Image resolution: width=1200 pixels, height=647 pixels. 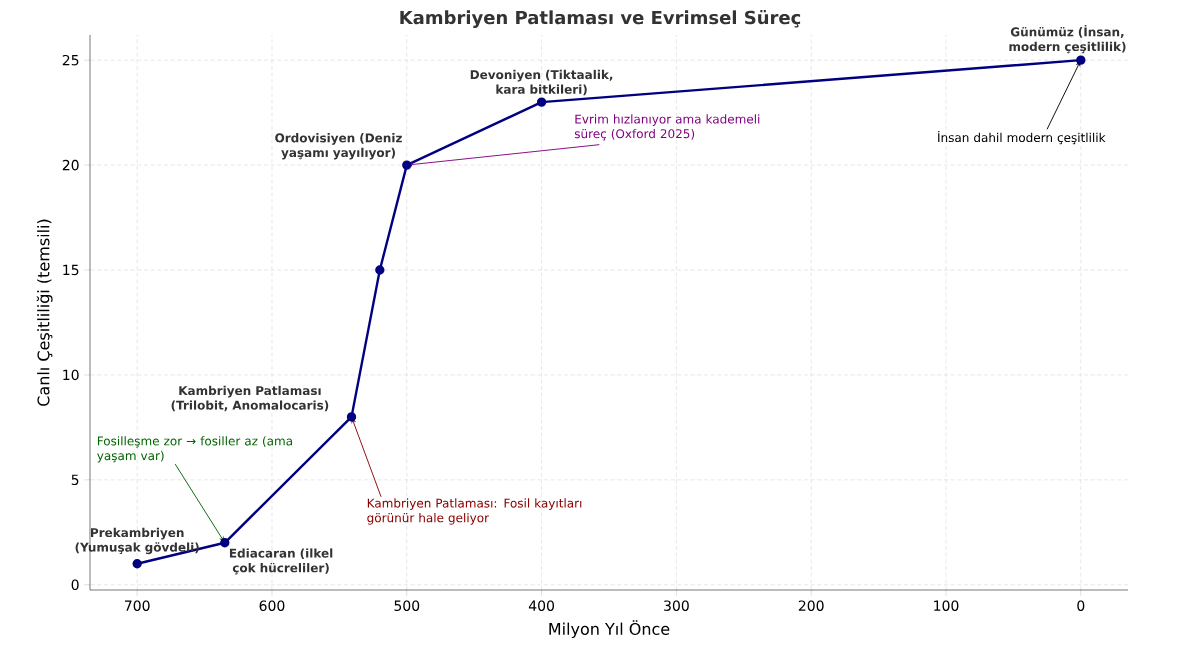 What do you see at coordinates (541, 605) in the screenshot?
I see `x-tick-label: 400` at bounding box center [541, 605].